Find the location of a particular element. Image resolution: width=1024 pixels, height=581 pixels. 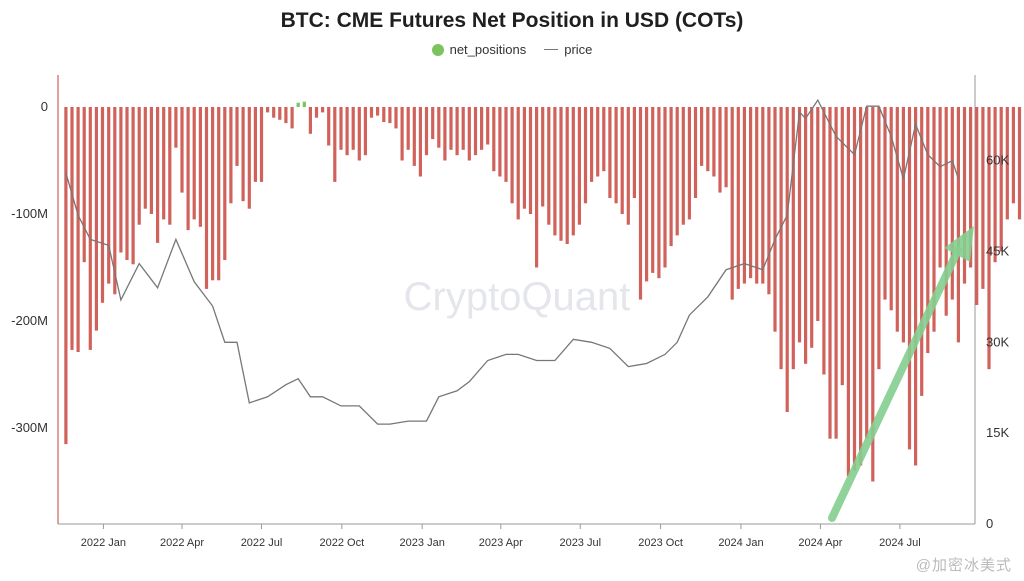

y-right-tick-label: 45K is located at coordinates (997, 251).